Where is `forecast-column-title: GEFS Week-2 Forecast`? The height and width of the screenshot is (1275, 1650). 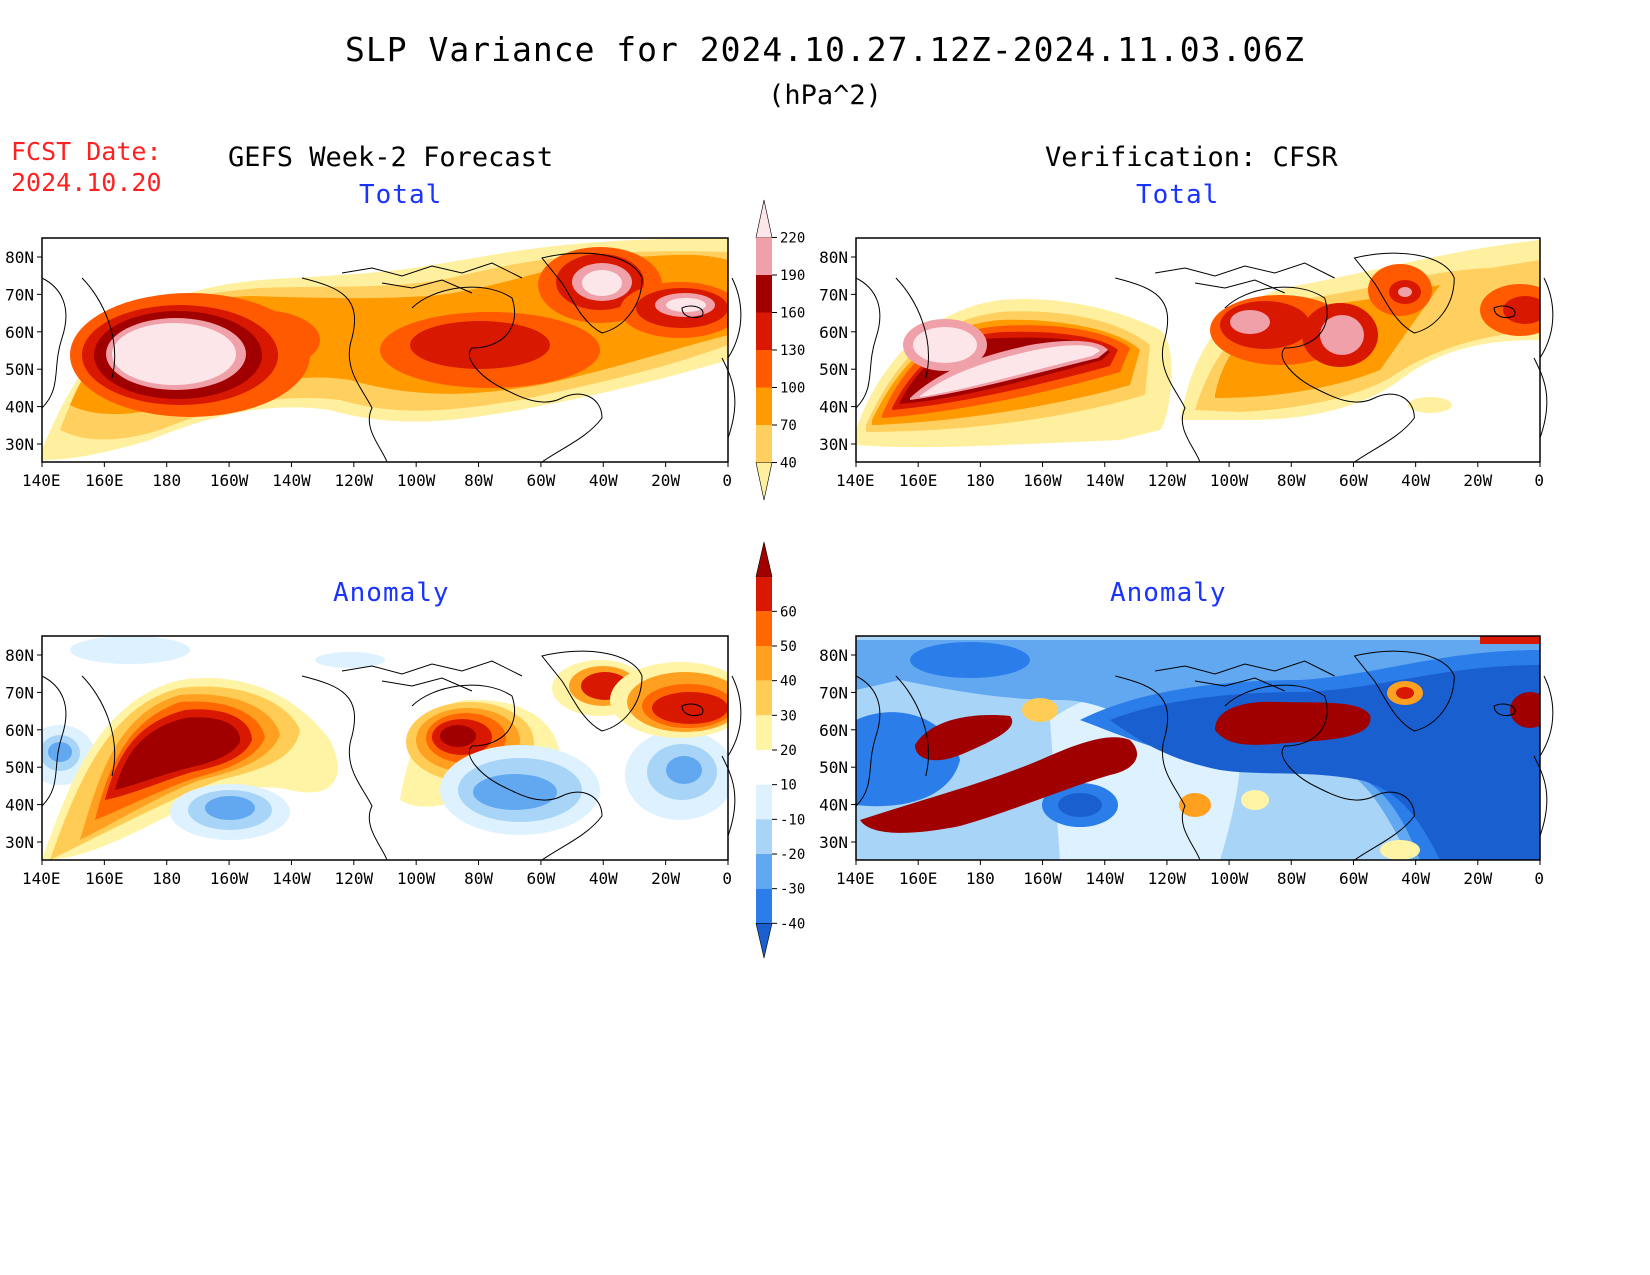
forecast-column-title: GEFS Week-2 Forecast is located at coordinates (391, 157).